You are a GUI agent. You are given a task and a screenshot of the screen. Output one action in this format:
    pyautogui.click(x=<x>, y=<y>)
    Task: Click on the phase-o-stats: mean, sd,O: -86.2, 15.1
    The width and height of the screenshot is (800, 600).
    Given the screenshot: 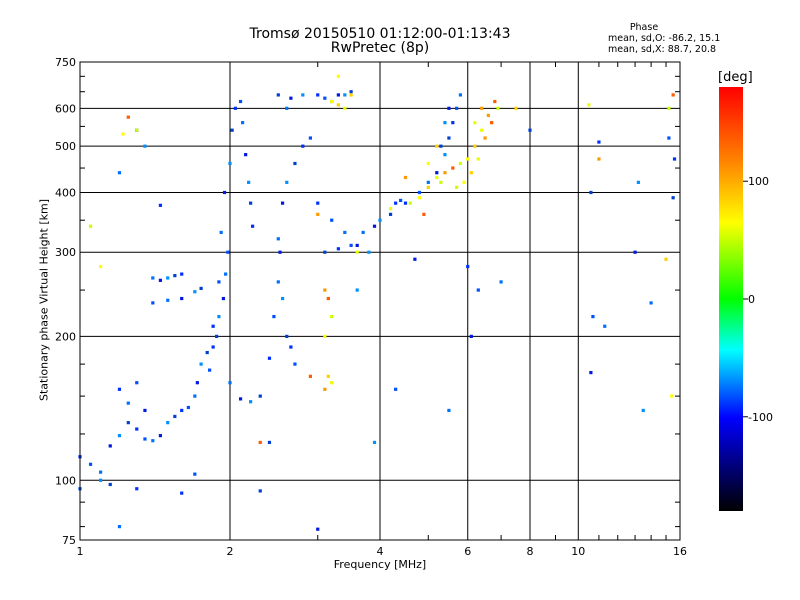 What is the action you would take?
    pyautogui.click(x=664, y=38)
    